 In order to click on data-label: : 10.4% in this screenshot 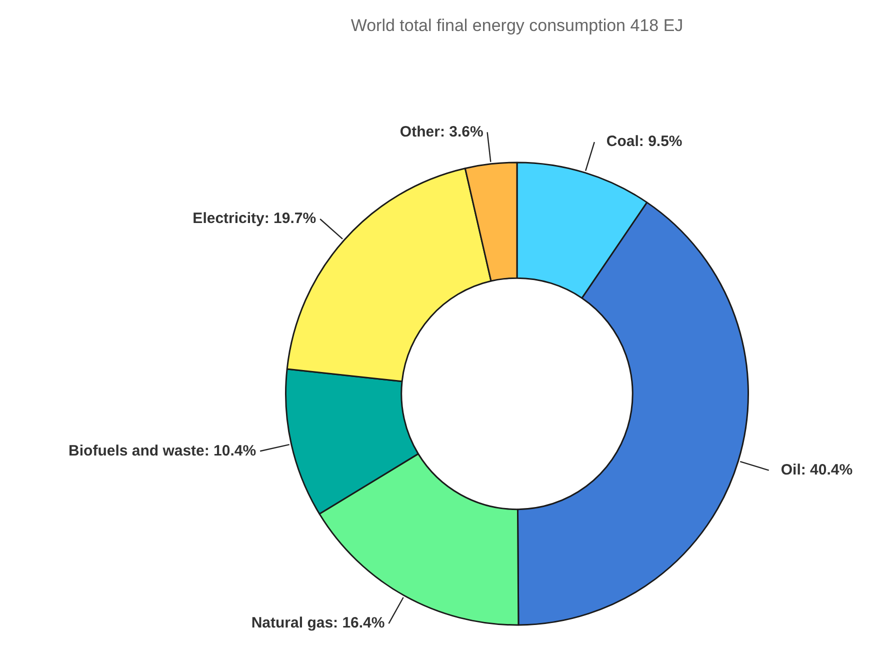, I will do `click(230, 451)`.